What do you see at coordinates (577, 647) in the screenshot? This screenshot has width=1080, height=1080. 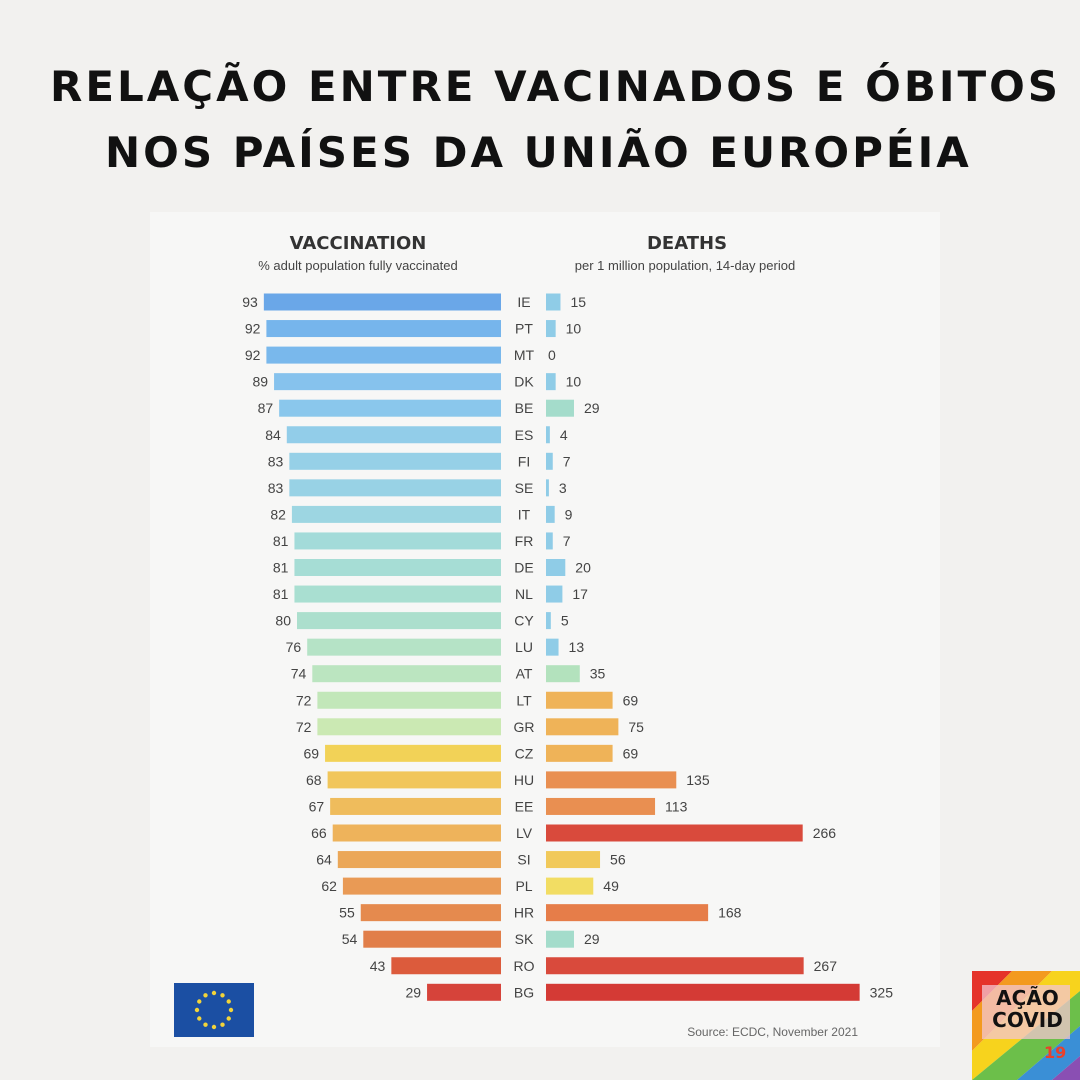 I see `deaths-value-label: 13` at bounding box center [577, 647].